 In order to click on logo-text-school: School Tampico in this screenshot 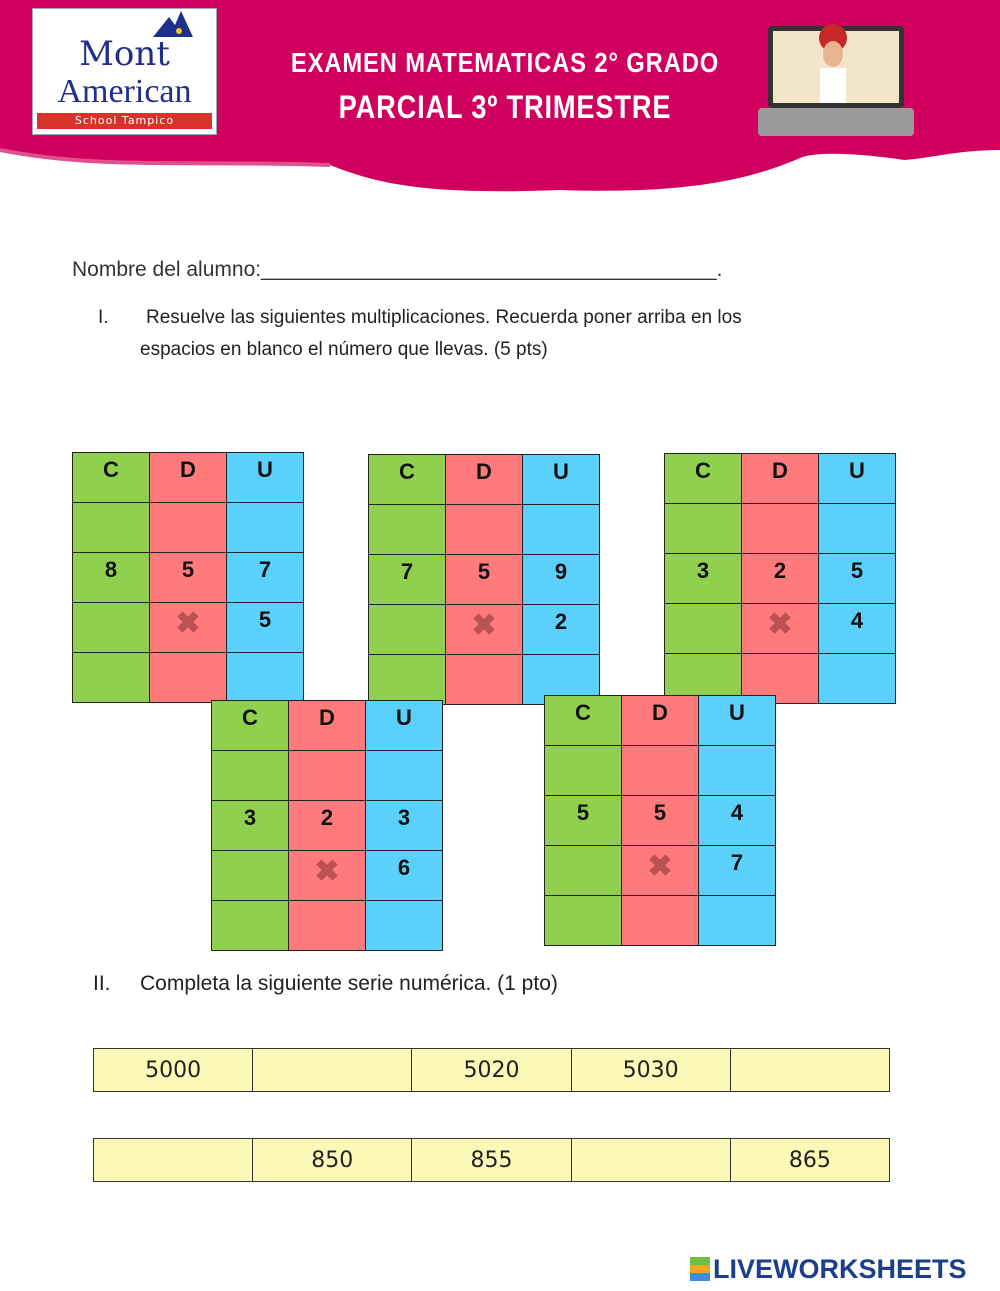, I will do `click(124, 121)`.